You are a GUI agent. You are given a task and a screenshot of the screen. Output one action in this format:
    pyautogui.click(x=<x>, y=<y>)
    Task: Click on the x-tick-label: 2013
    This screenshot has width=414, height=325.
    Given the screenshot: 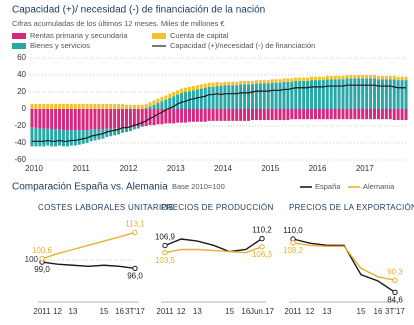 What is the action you would take?
    pyautogui.click(x=176, y=168)
    